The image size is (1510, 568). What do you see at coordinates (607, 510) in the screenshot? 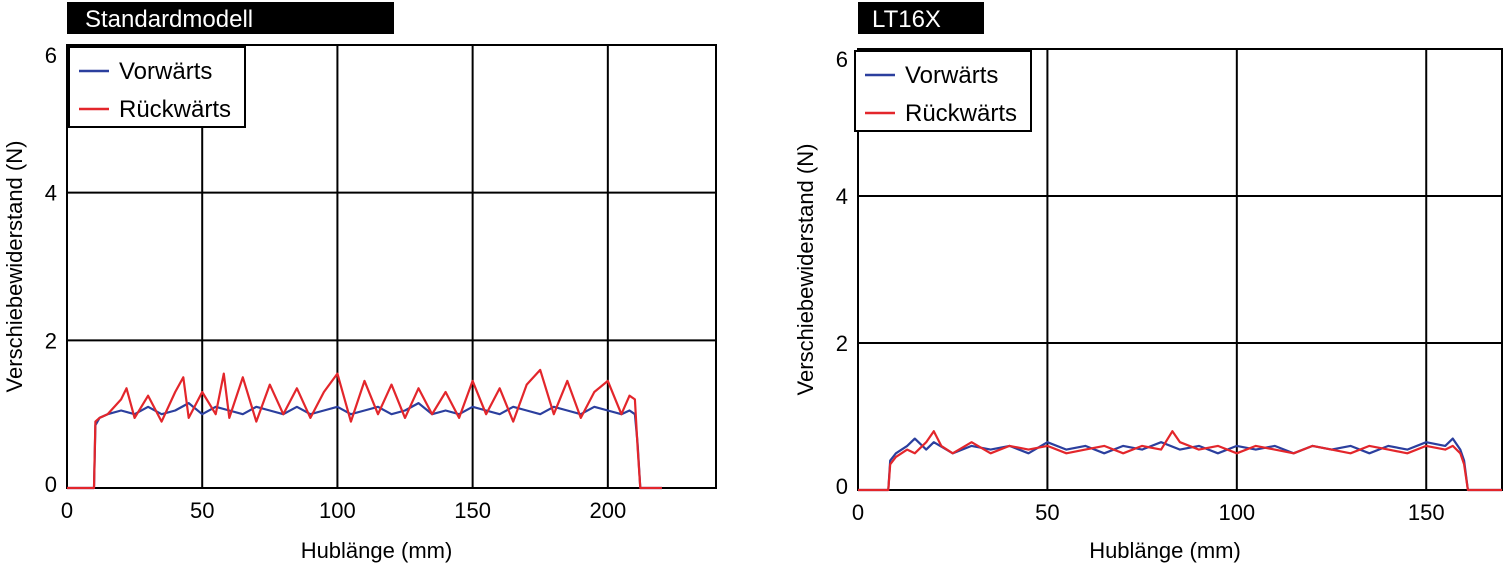
I see `x-tick-label: 200` at bounding box center [607, 510].